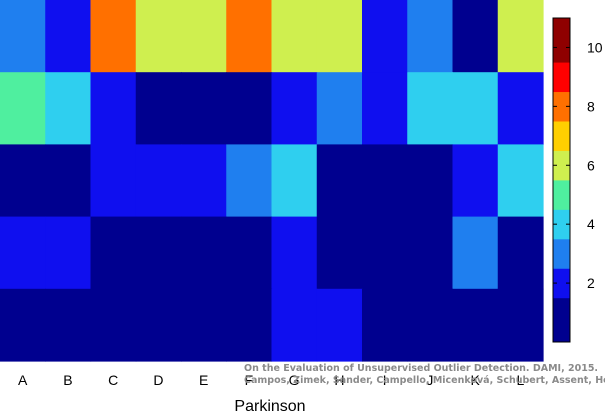 This screenshot has width=605, height=413. What do you see at coordinates (430, 108) in the screenshot?
I see `heatmap-cell-J-row2` at bounding box center [430, 108].